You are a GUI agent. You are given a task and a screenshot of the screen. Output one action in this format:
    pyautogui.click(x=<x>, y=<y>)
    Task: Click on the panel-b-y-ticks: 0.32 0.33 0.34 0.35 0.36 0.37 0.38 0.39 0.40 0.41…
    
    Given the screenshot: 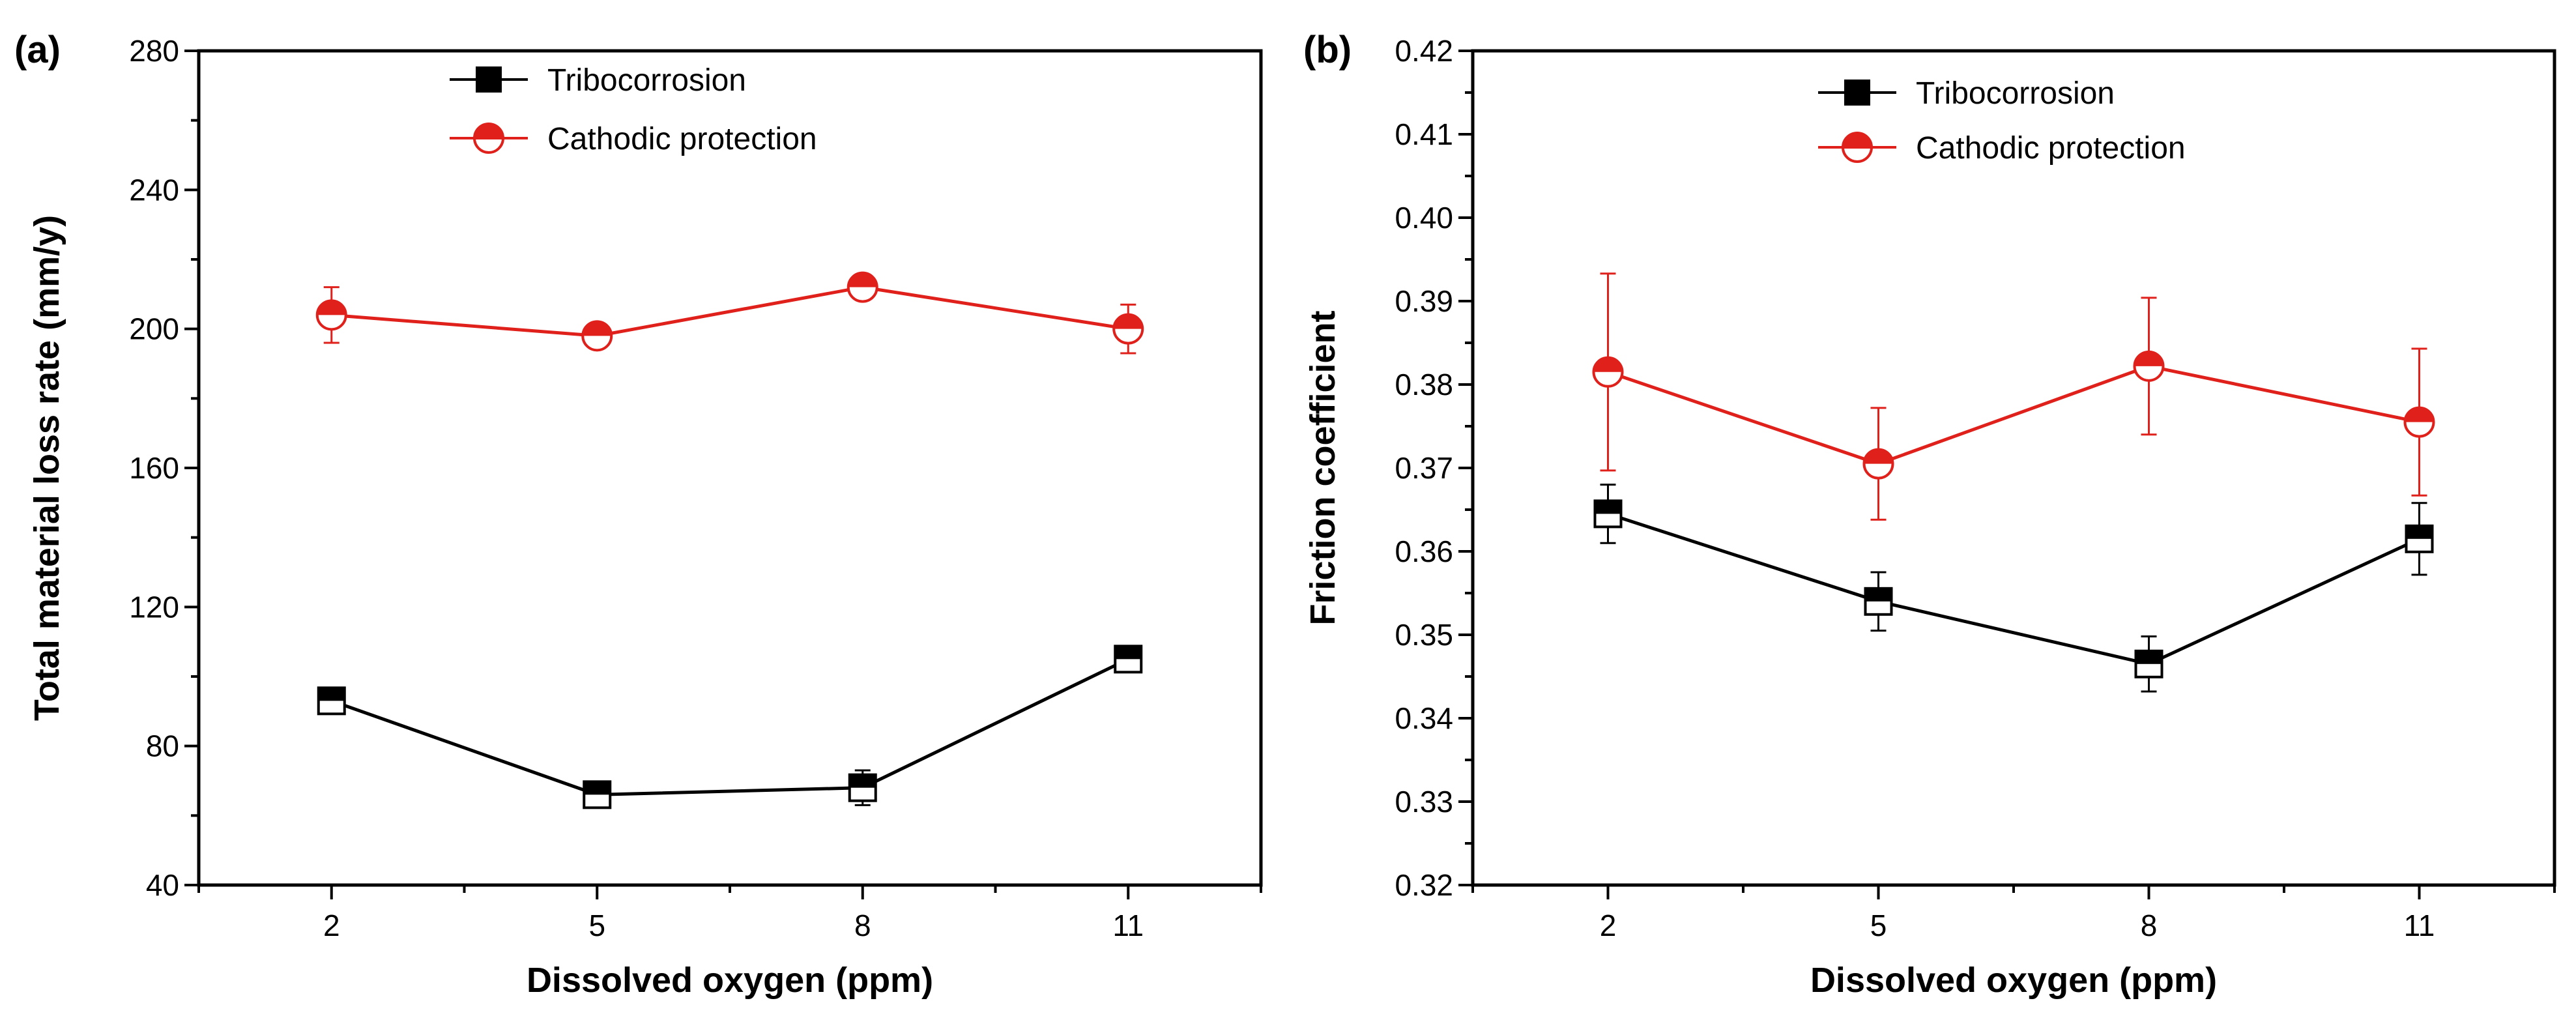 What is the action you would take?
    pyautogui.click(x=1434, y=468)
    